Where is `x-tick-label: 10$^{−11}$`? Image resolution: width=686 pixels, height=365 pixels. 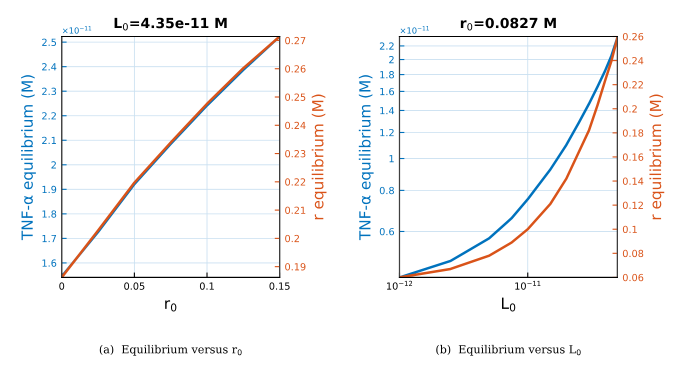
x-tick-label: 10$^{−11}$ is located at coordinates (527, 285).